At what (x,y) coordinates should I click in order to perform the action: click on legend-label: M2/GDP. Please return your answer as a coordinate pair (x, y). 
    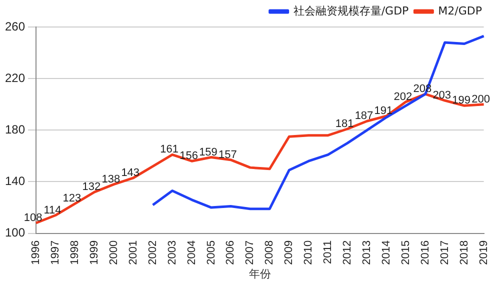
    Looking at the image, I should click on (460, 11).